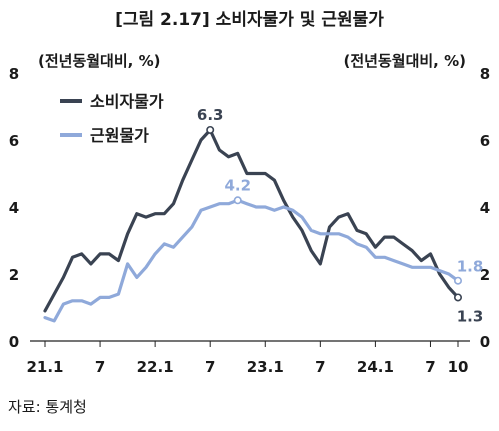  Describe the element at coordinates (119, 135) in the screenshot. I see `legend-label: 근원물가` at that location.